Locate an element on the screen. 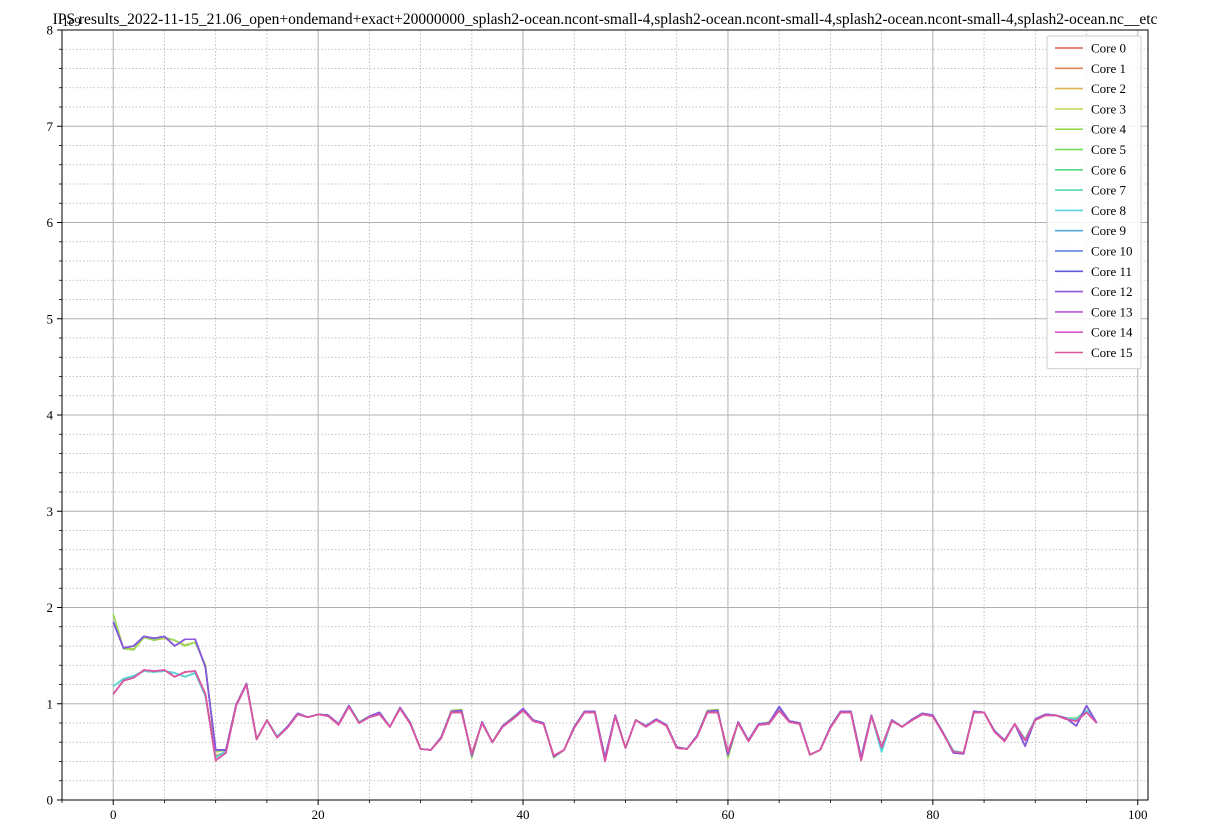 The height and width of the screenshot is (833, 1211). legend-label: Core 14 is located at coordinates (1112, 332).